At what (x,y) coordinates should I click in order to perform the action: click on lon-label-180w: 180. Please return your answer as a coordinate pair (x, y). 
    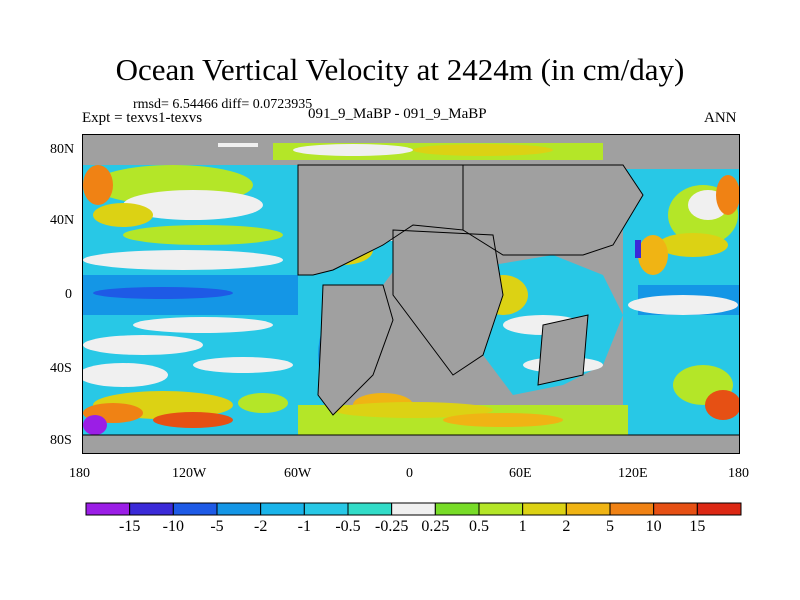
    Looking at the image, I should click on (79, 473).